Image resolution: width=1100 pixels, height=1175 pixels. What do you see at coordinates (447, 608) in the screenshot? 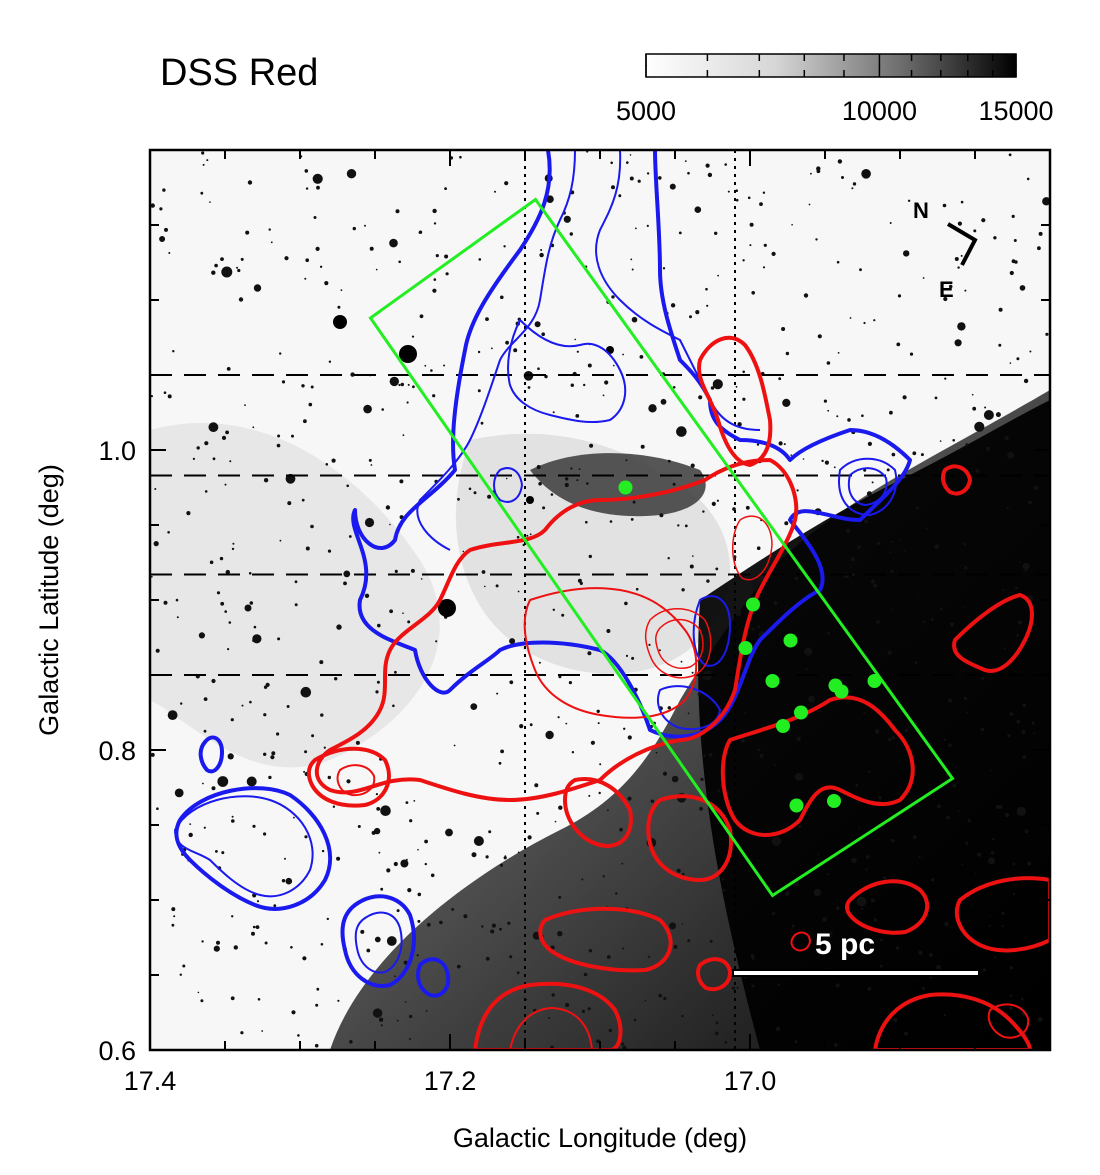
I see `bright-star` at bounding box center [447, 608].